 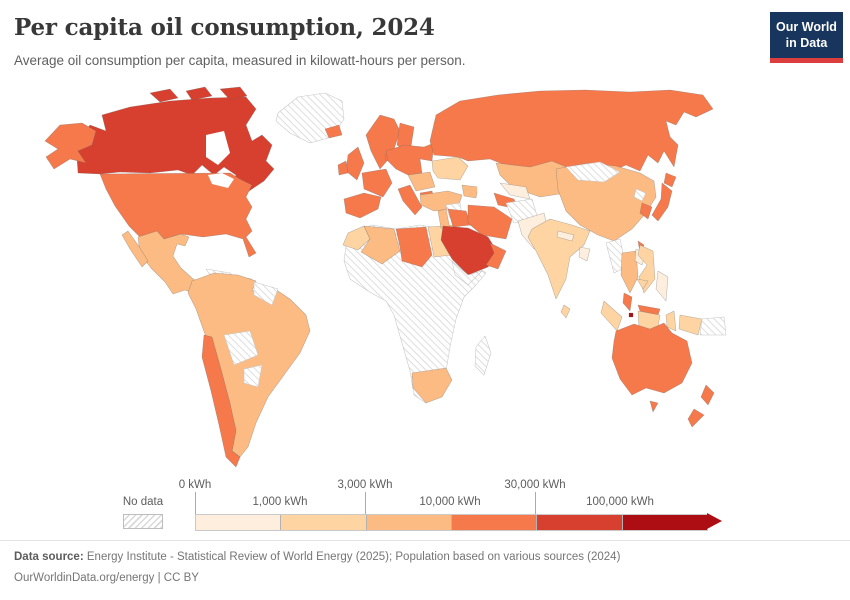 What do you see at coordinates (450, 168) in the screenshot?
I see `country-ukraine` at bounding box center [450, 168].